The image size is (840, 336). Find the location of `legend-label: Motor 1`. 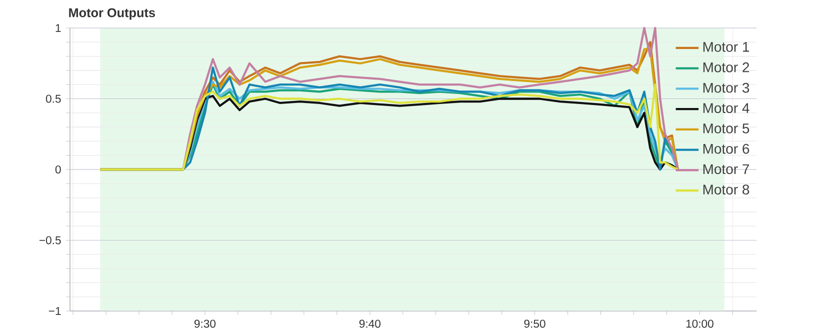

legend-label: Motor 1 is located at coordinates (726, 47).